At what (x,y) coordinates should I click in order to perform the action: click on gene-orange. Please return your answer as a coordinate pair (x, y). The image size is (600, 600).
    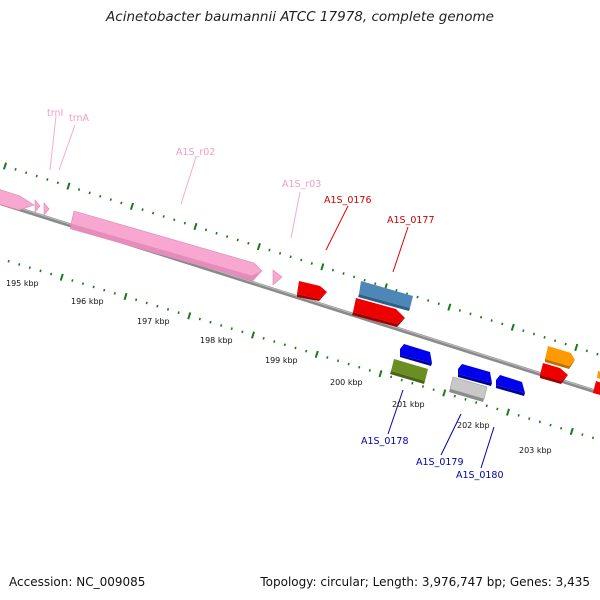
    Looking at the image, I should click on (560, 357).